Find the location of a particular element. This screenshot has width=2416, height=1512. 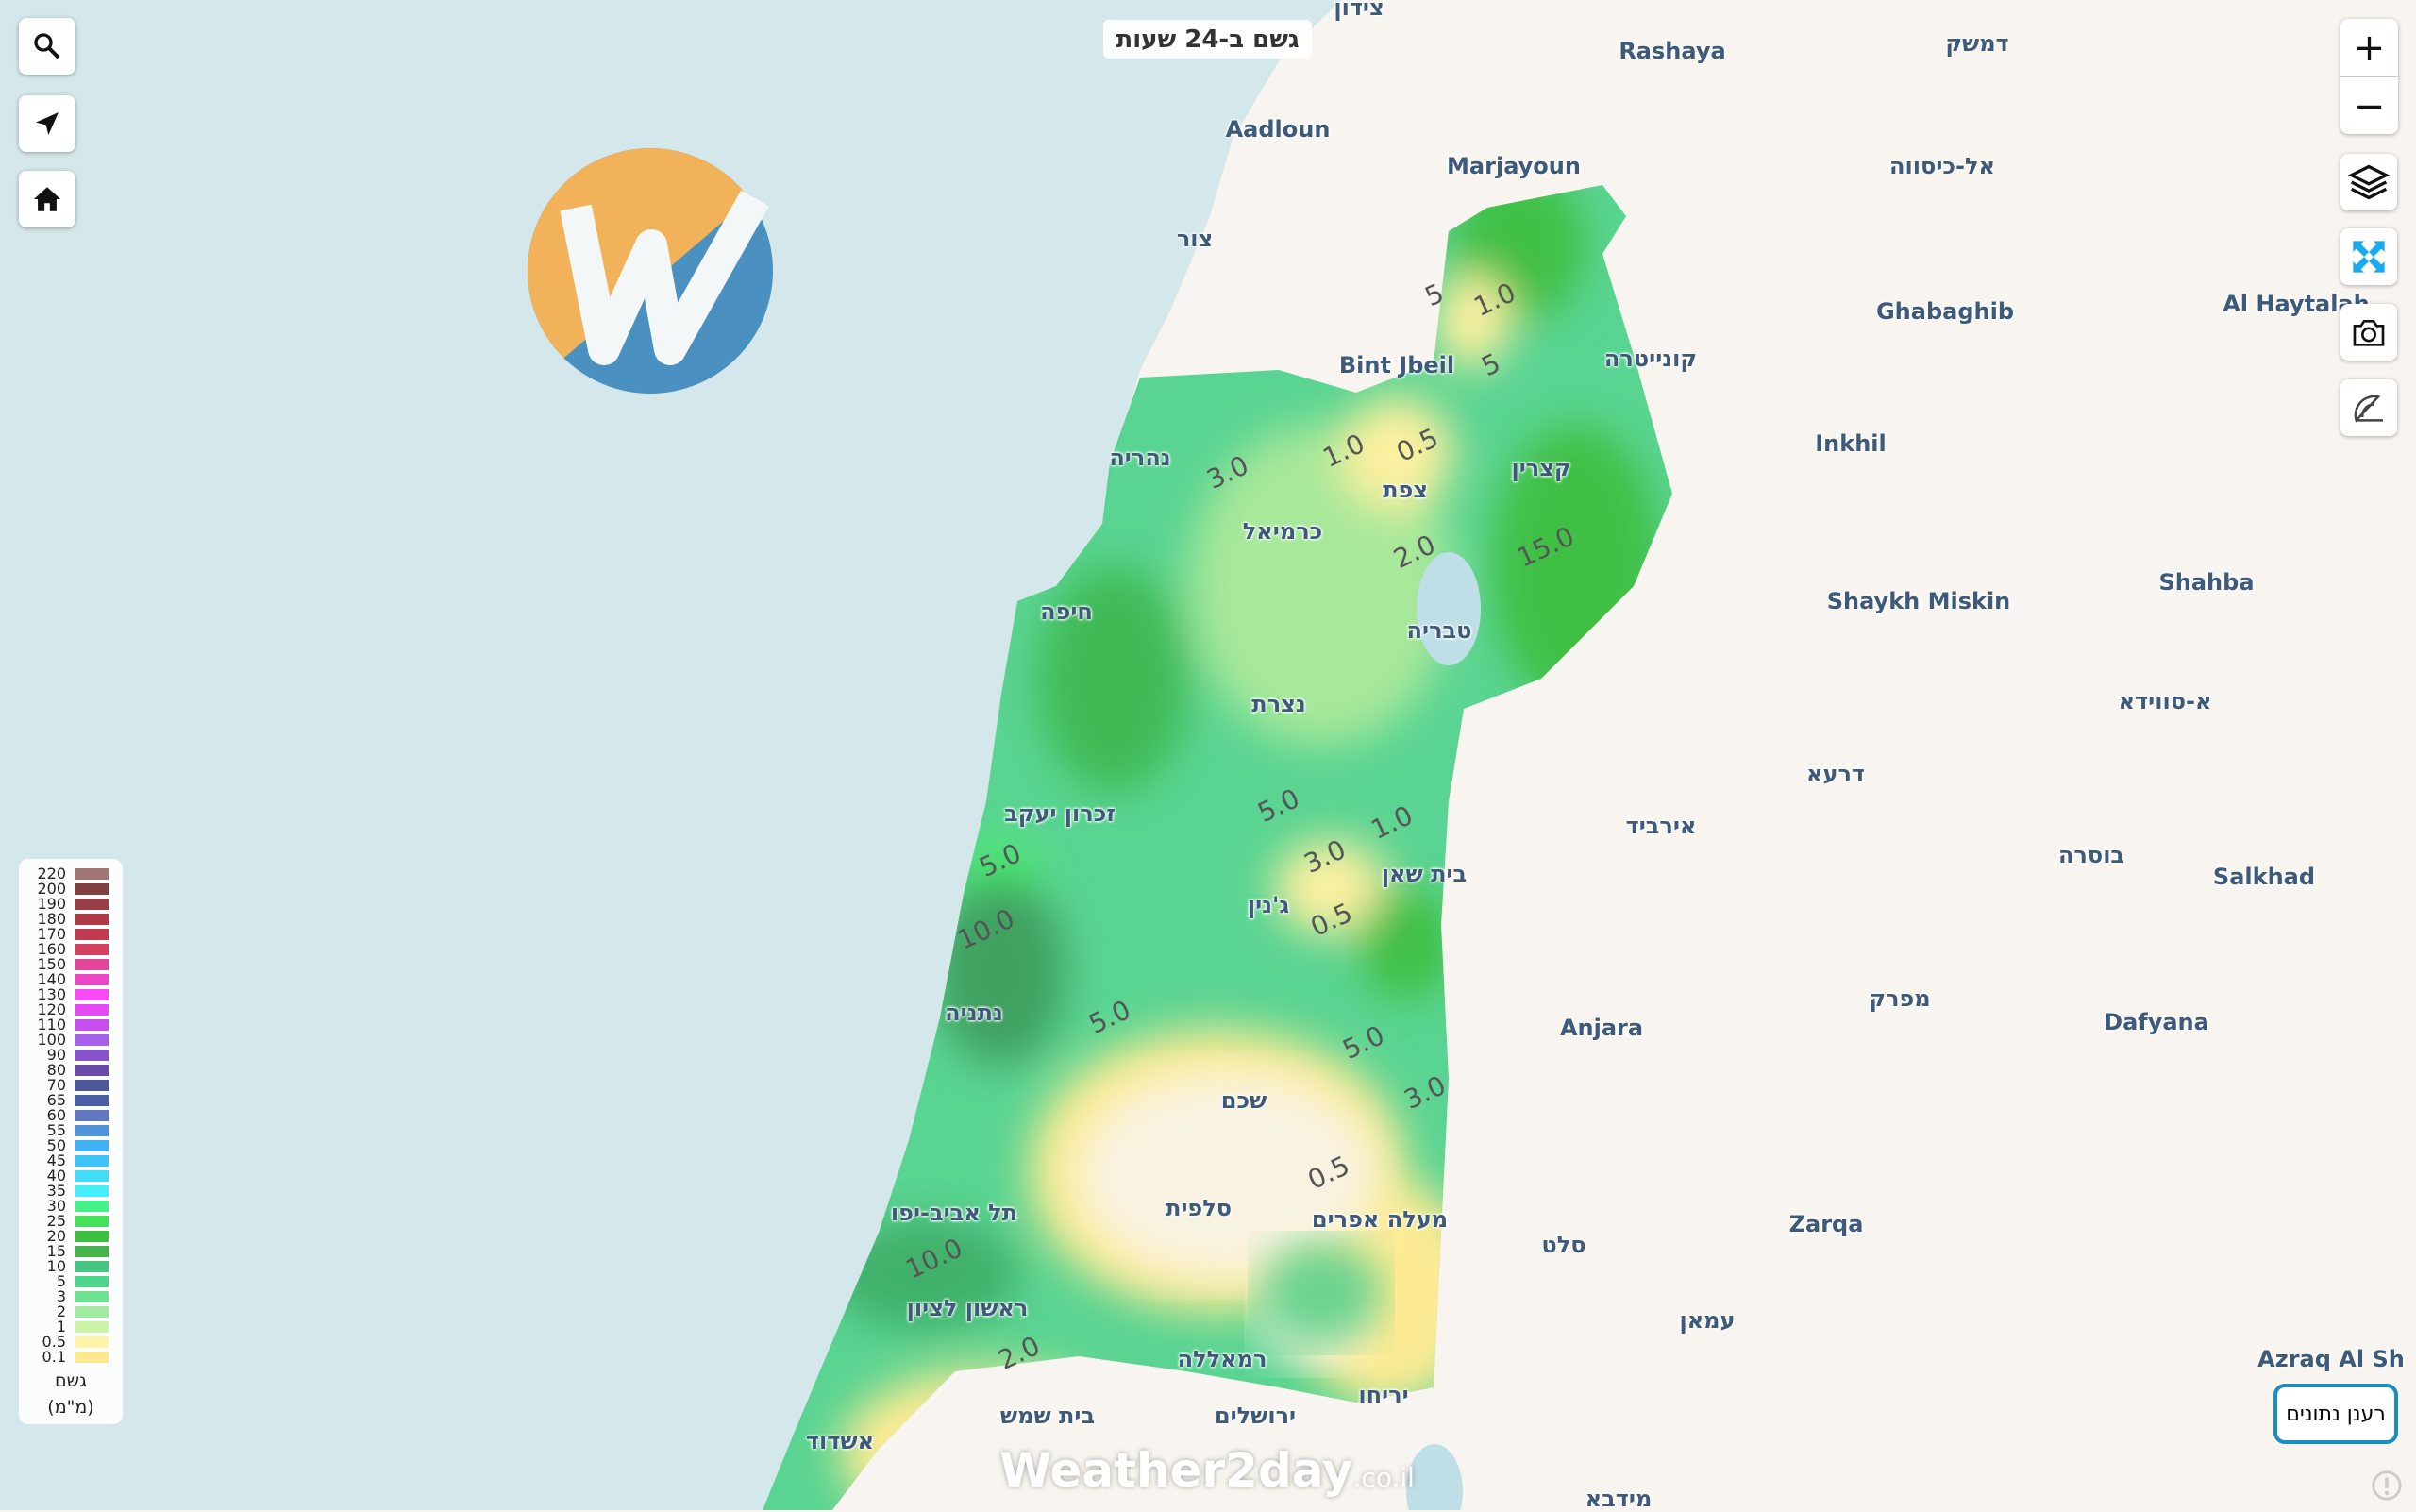

protractor-icon is located at coordinates (2368, 409).